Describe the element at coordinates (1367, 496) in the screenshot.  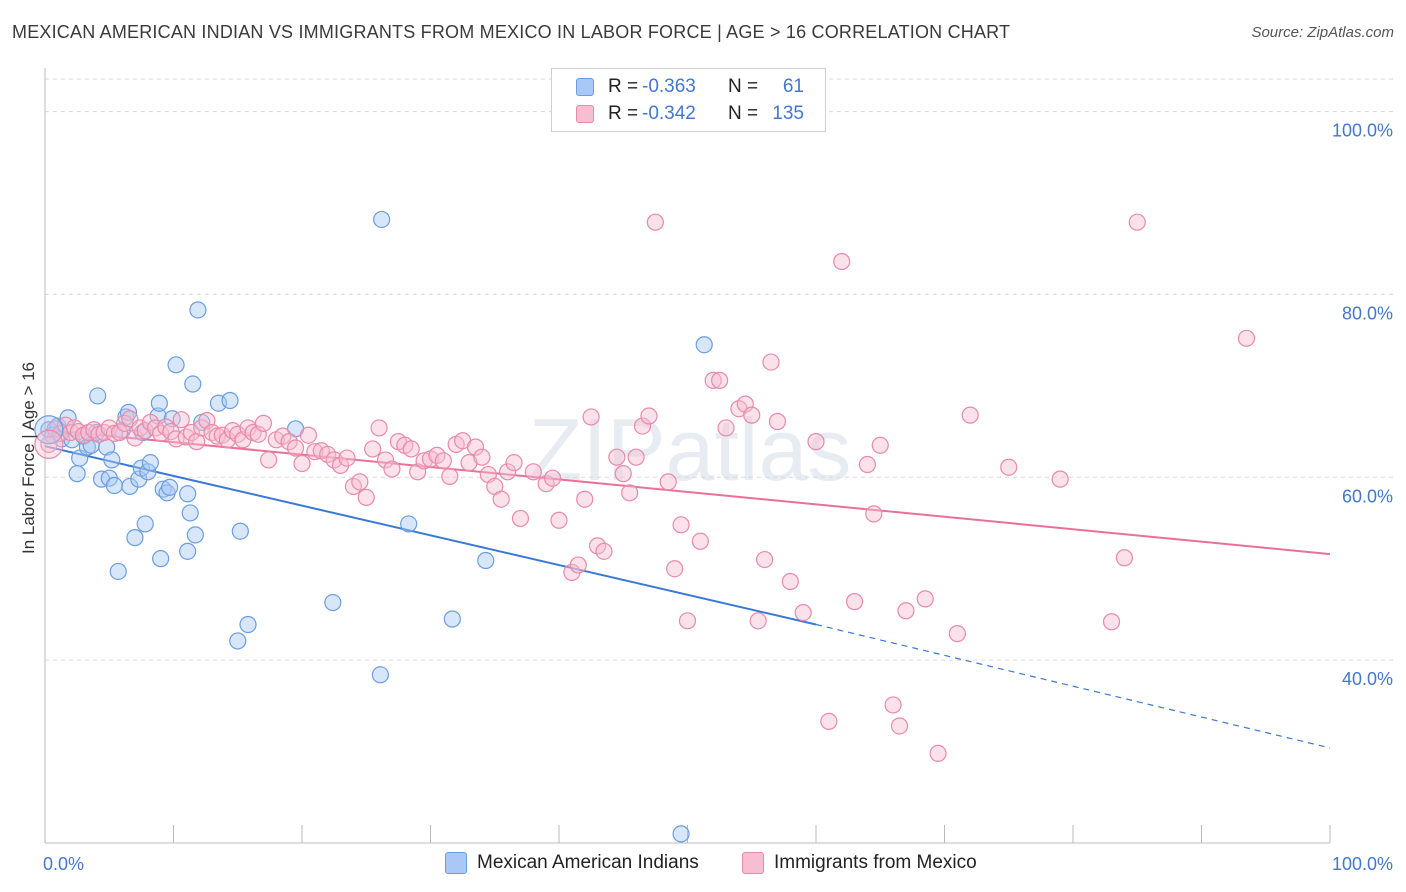
I see `y-tick-label: 60.0%` at that location.